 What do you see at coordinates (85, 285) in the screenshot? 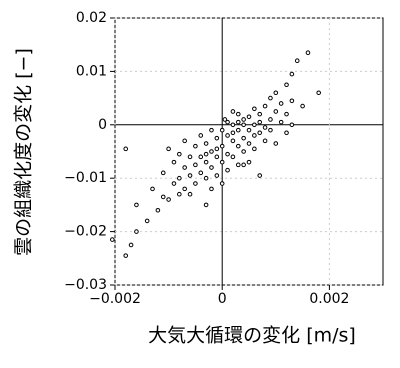
I see `y-tick-label: −0.03` at bounding box center [85, 285].